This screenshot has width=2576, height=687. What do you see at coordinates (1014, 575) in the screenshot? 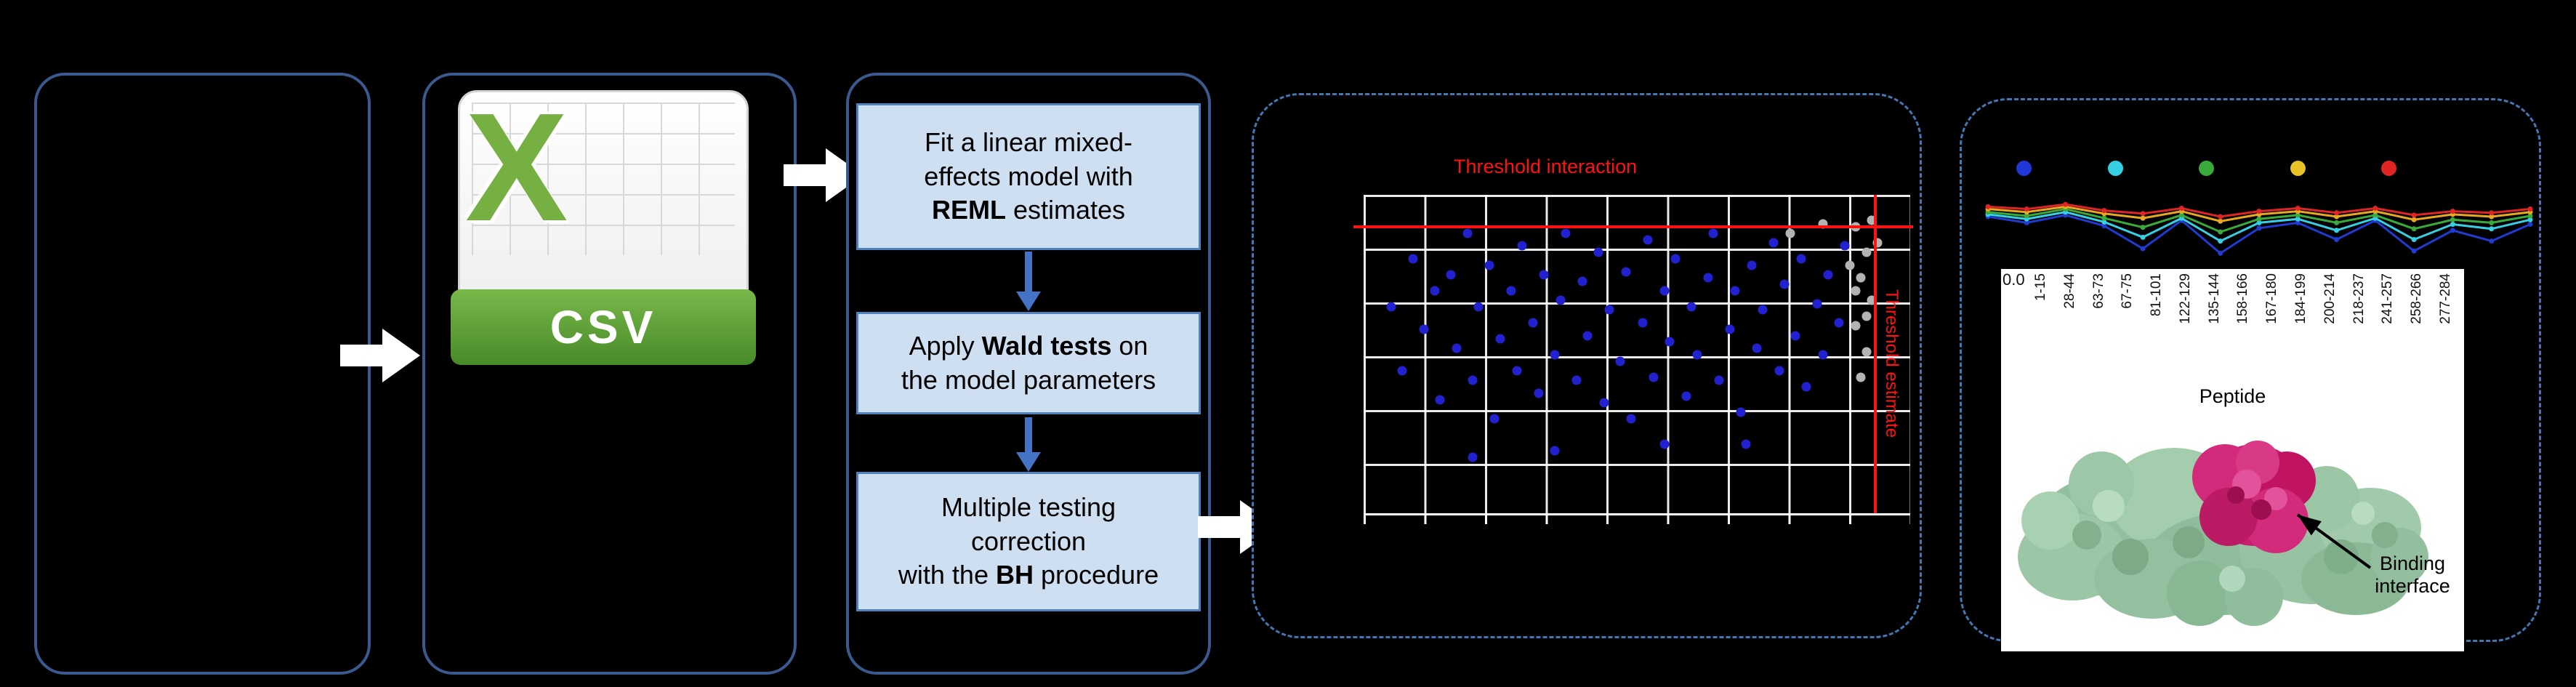
I see `step3-bold: BH` at bounding box center [1014, 575].